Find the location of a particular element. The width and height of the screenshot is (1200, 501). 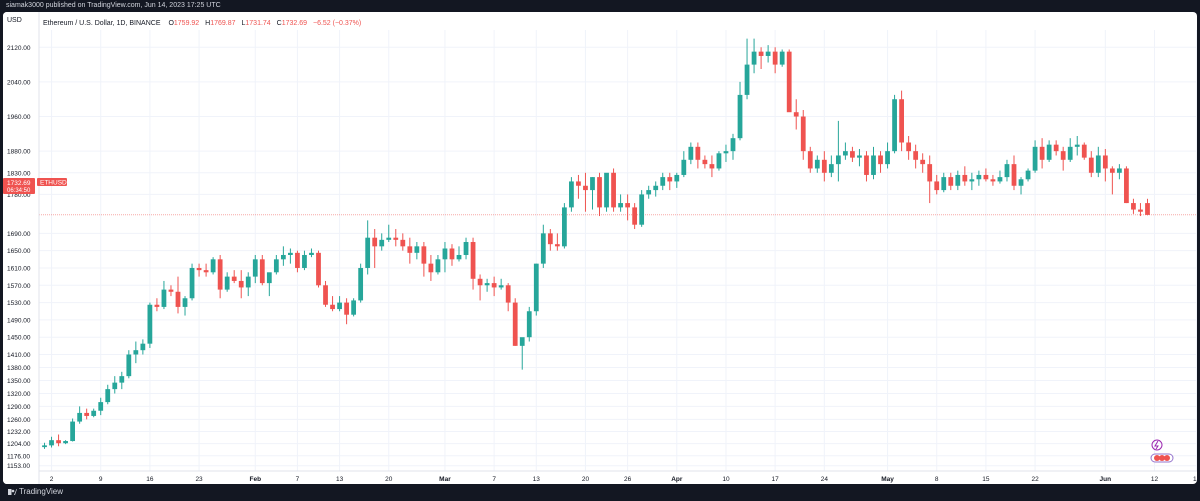

tradingview-logo-icon is located at coordinates (12, 492).